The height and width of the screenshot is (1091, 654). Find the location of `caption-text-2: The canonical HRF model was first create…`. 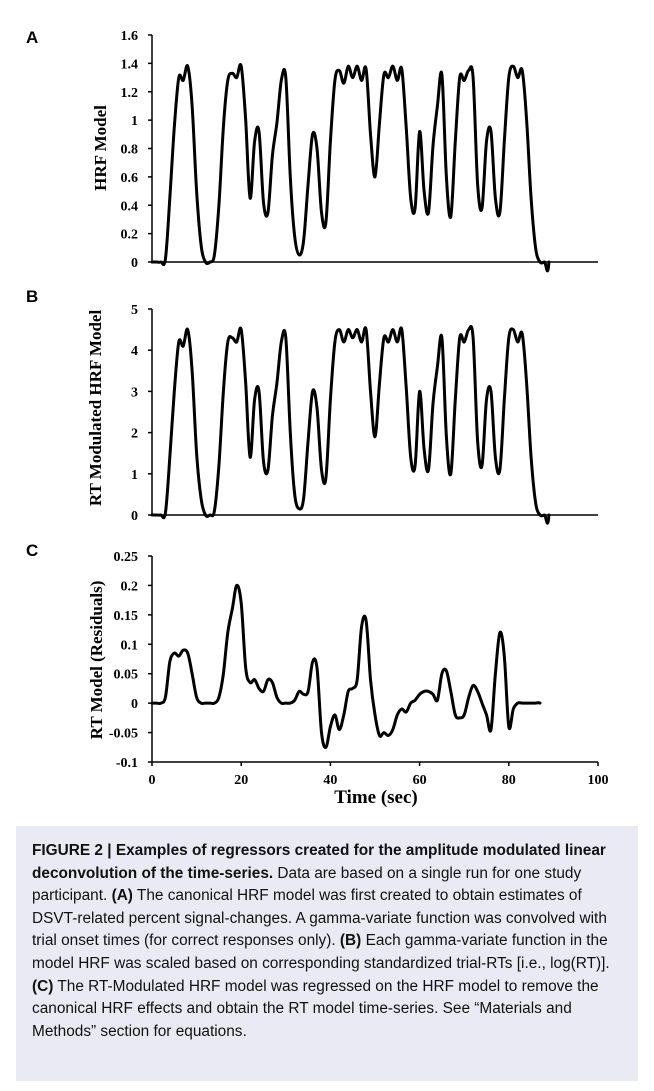

caption-text-2: The canonical HRF model was first create… is located at coordinates (319, 918).